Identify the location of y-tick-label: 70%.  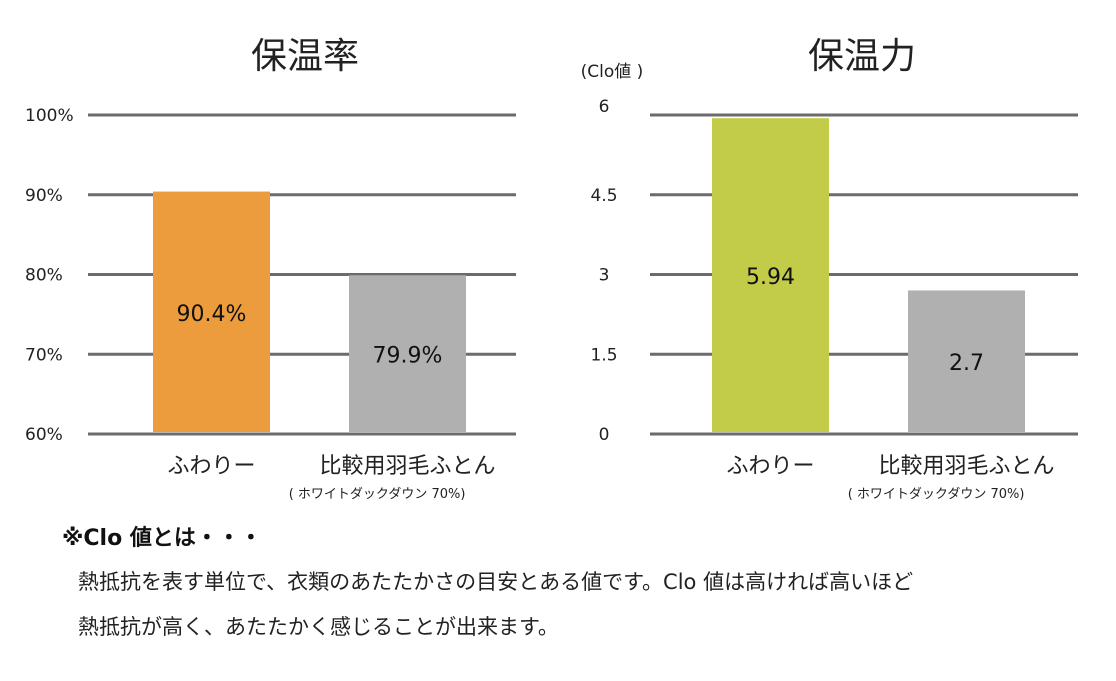
(44, 355).